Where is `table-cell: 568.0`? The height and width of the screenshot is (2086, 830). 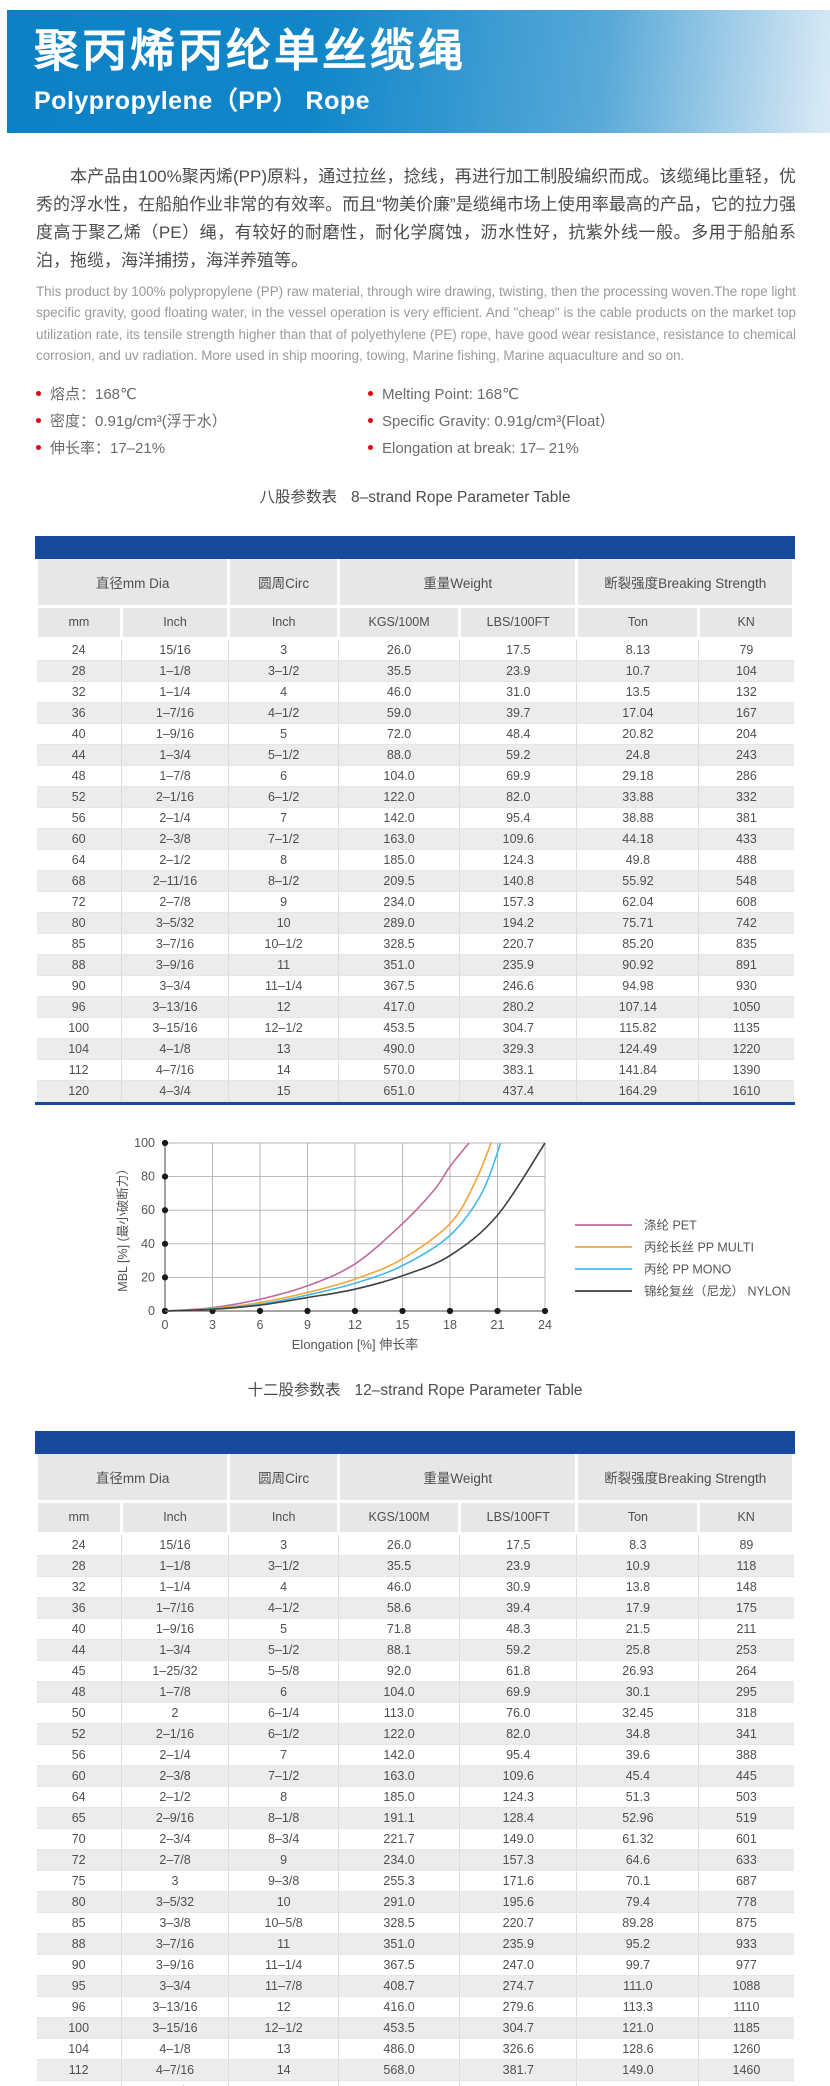 table-cell: 568.0 is located at coordinates (399, 2070).